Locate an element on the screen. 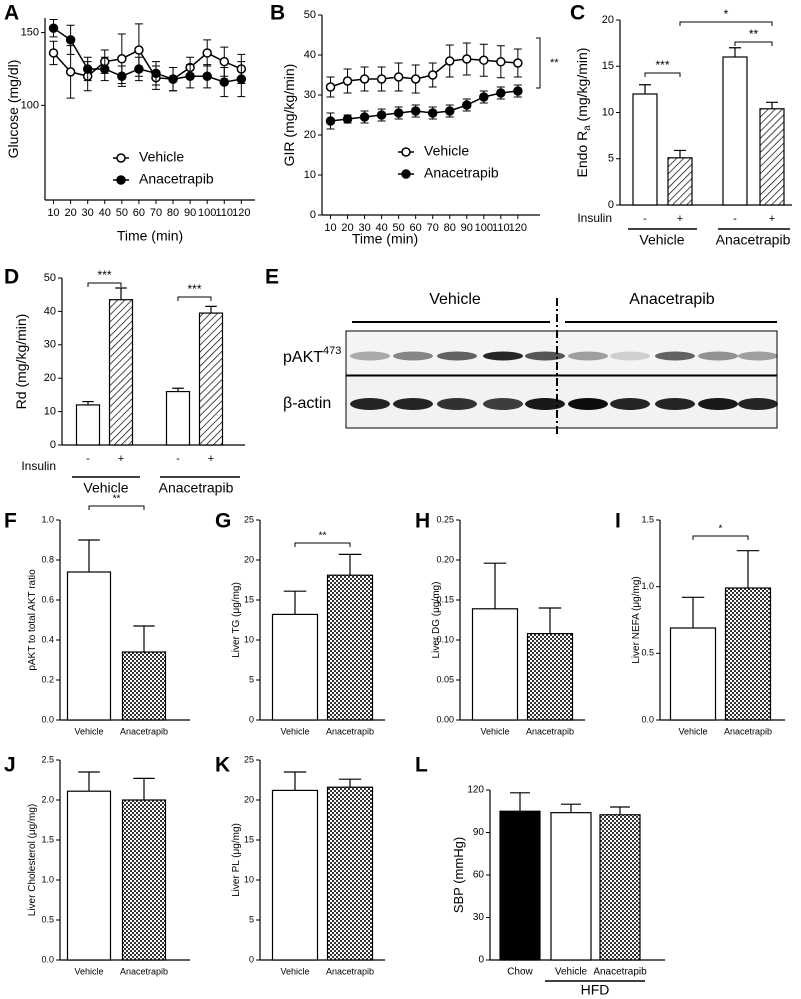 This screenshot has width=801, height=999. significance-label: ** is located at coordinates (117, 499).